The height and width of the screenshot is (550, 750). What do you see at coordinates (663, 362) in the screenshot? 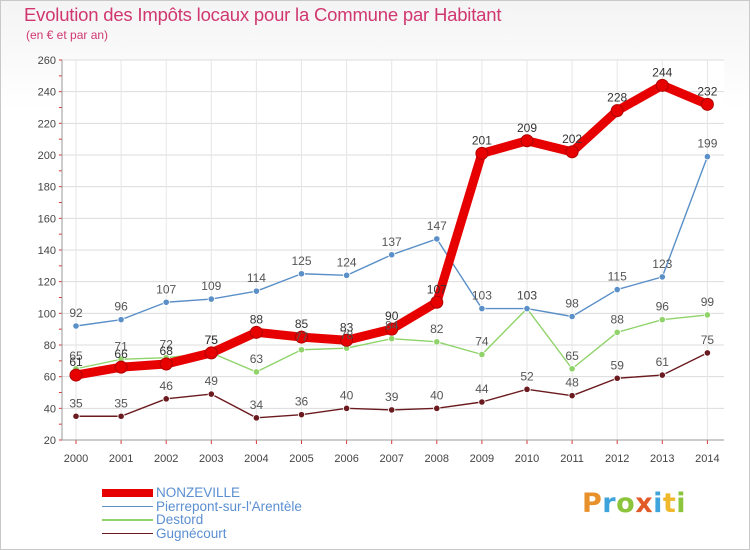
I see `data-label-gugnecourt: 61` at bounding box center [663, 362].